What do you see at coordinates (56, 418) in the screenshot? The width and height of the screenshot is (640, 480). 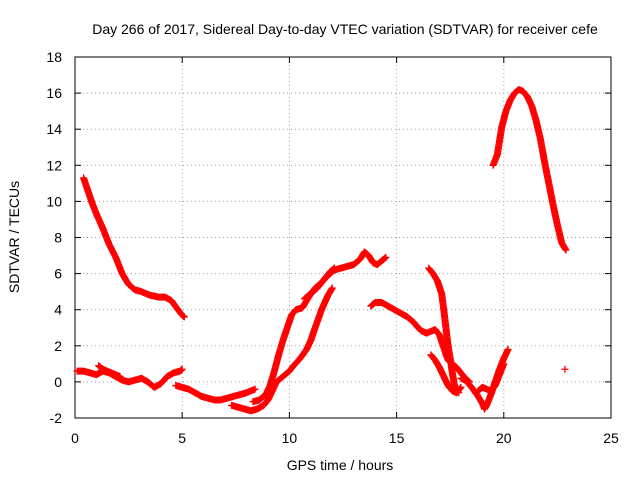 I see `y-tick-label: -2` at bounding box center [56, 418].